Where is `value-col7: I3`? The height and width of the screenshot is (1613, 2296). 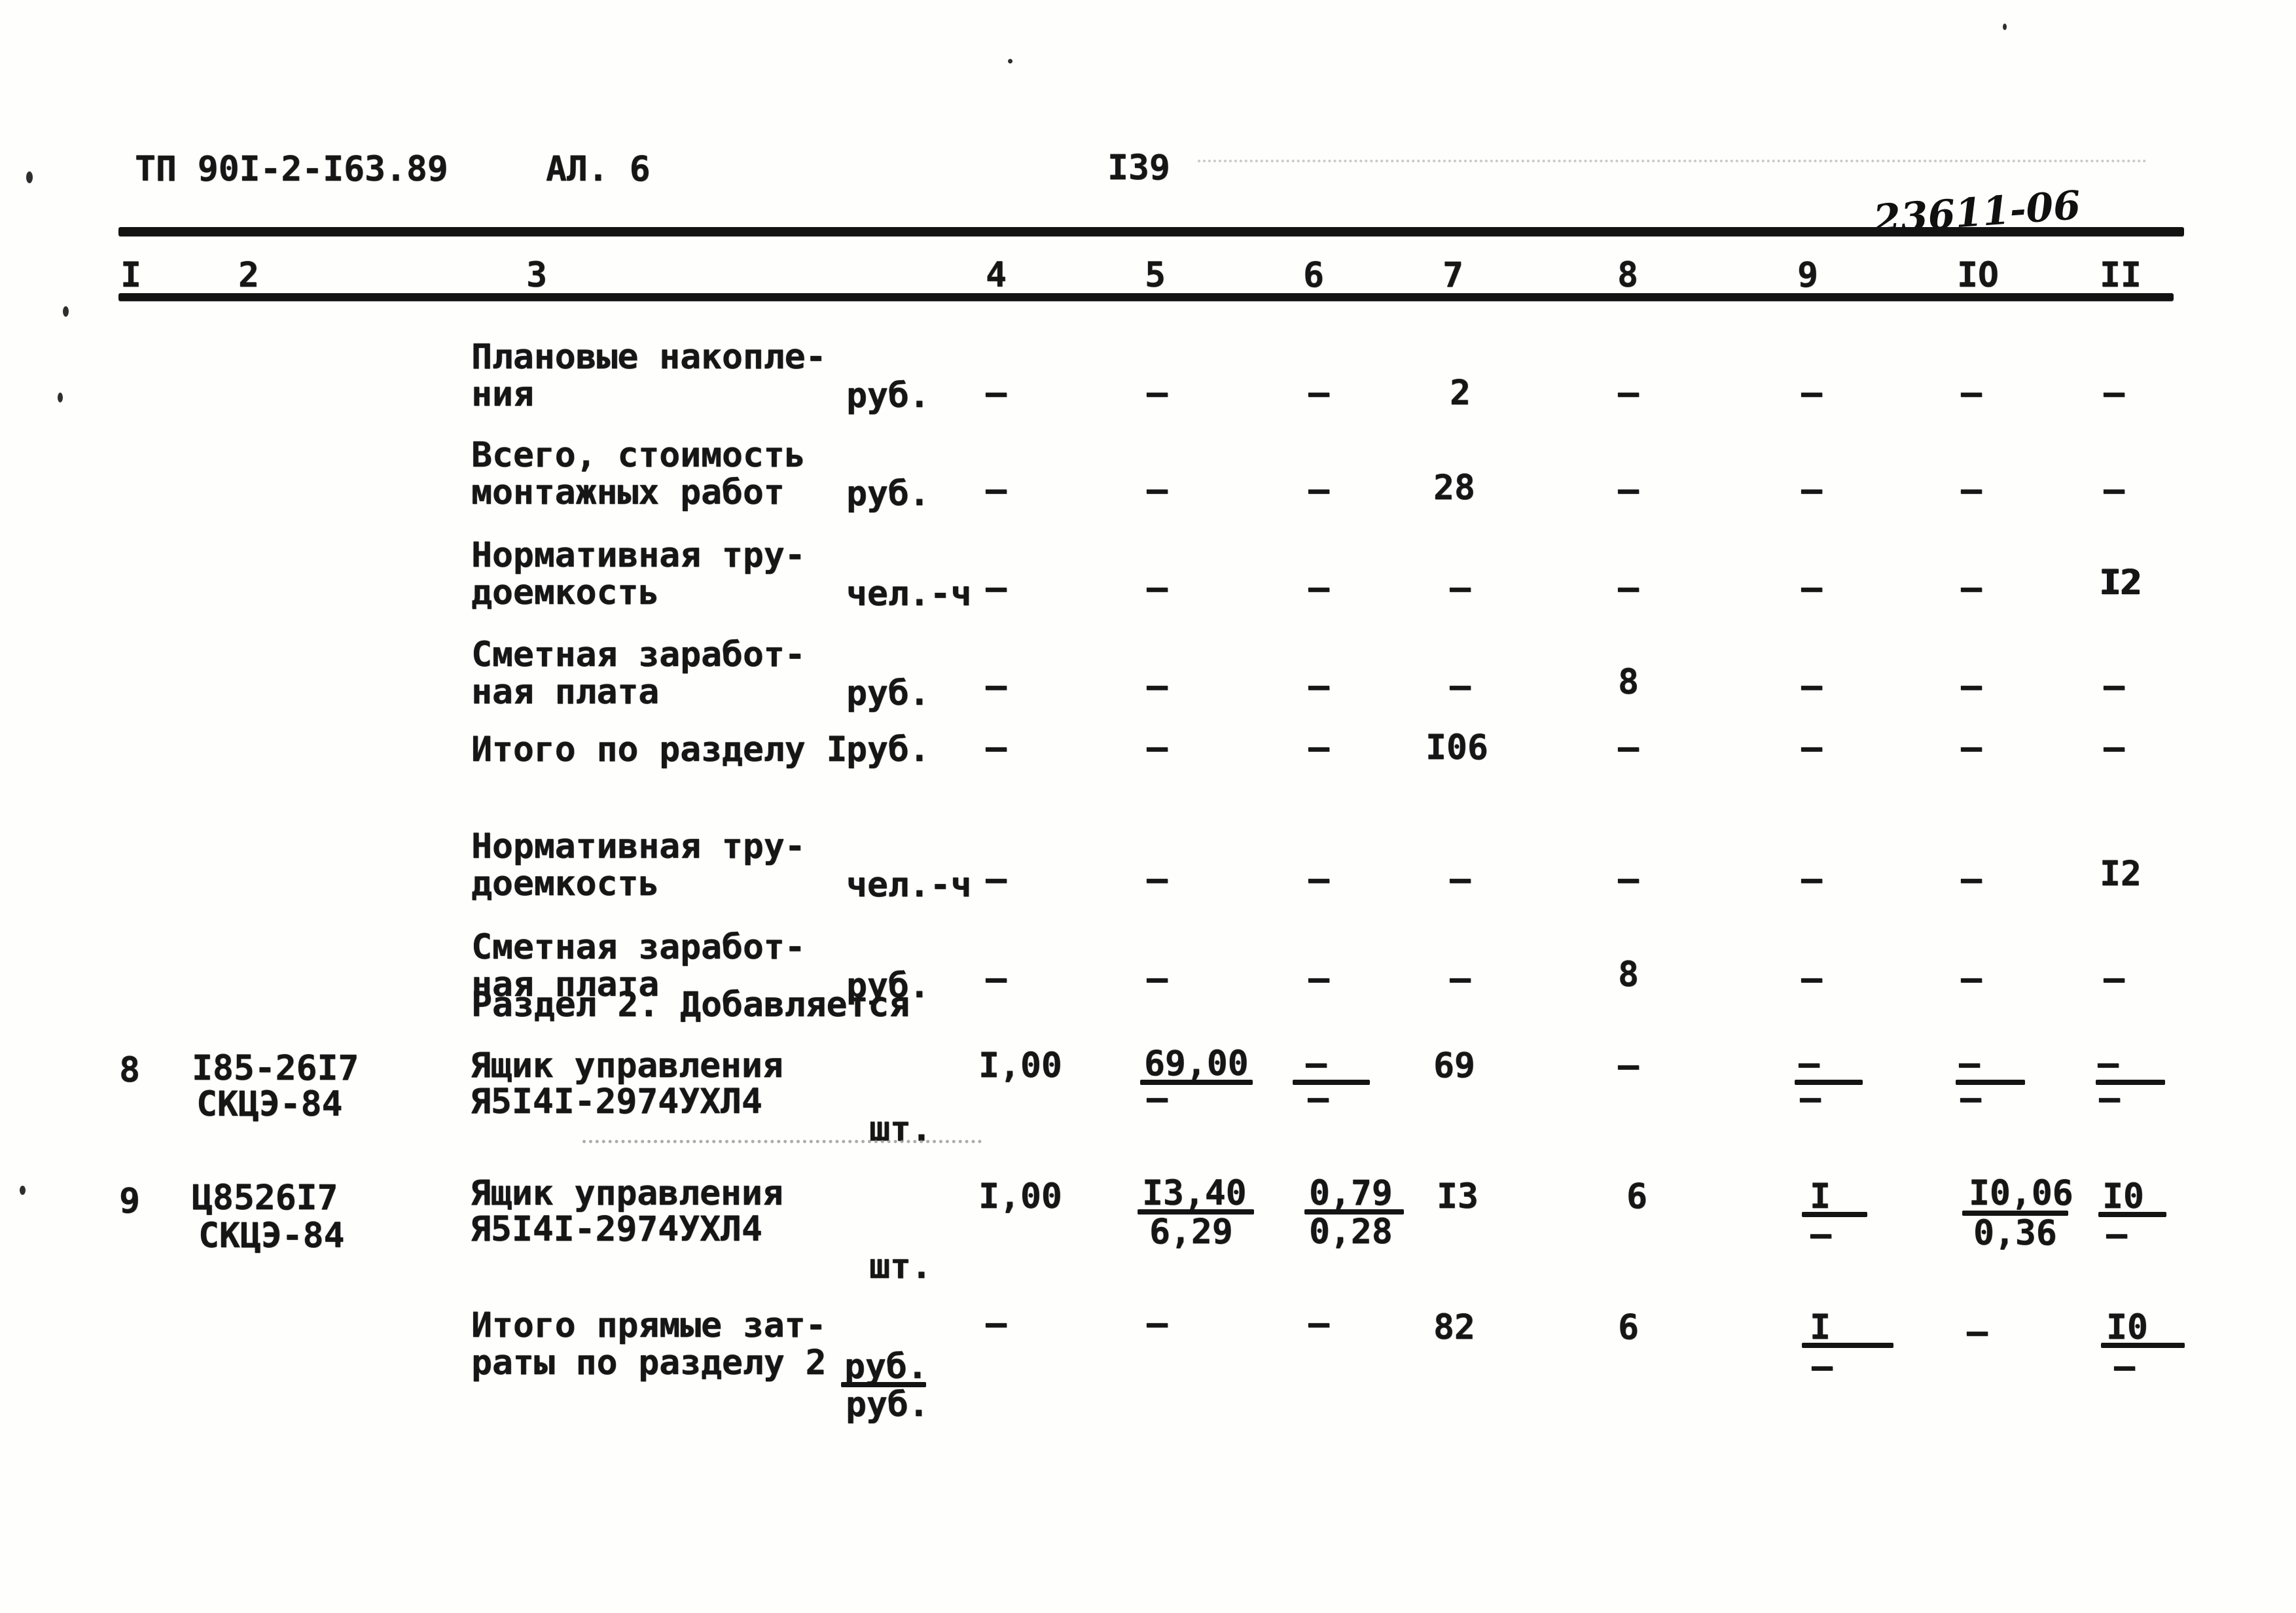
value-col7: I3 is located at coordinates (1458, 1196).